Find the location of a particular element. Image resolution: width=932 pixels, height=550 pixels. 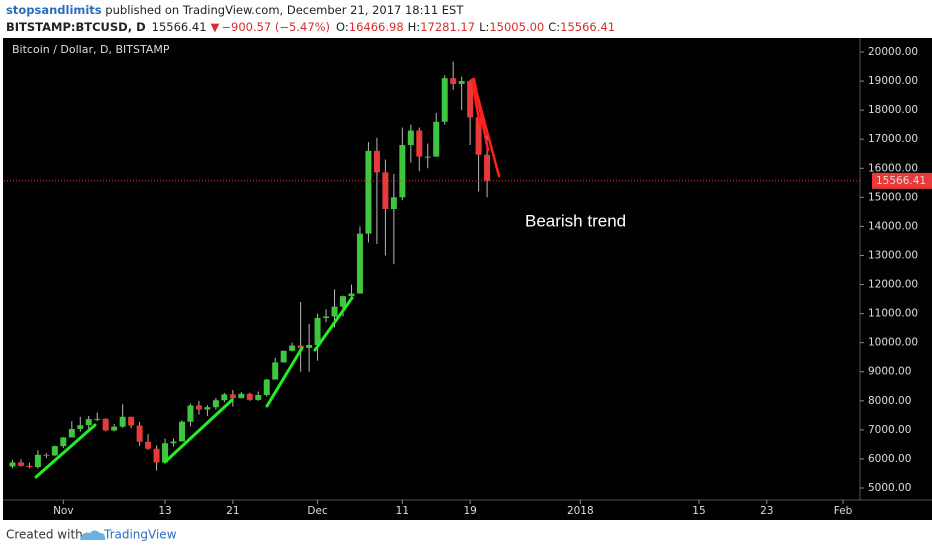

y-tick-label: 9000.00 is located at coordinates (889, 372).